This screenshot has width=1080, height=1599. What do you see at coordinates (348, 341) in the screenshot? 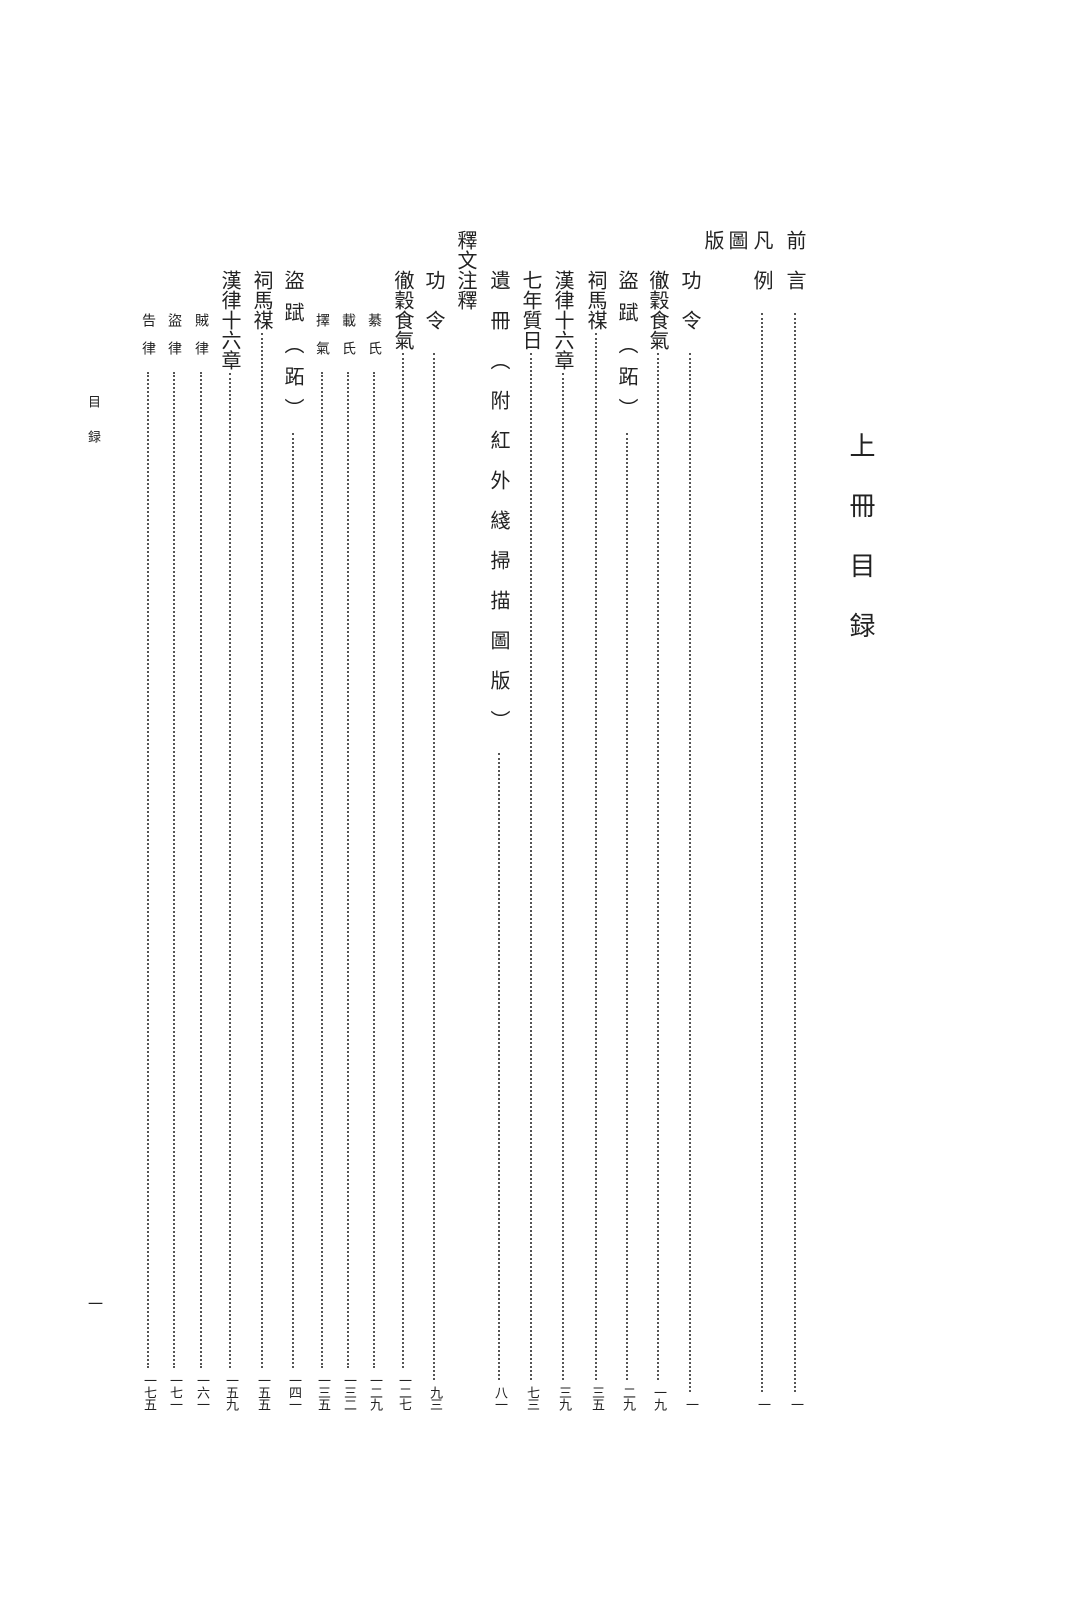
I see `toc-entry-title: 載氏` at bounding box center [348, 341].